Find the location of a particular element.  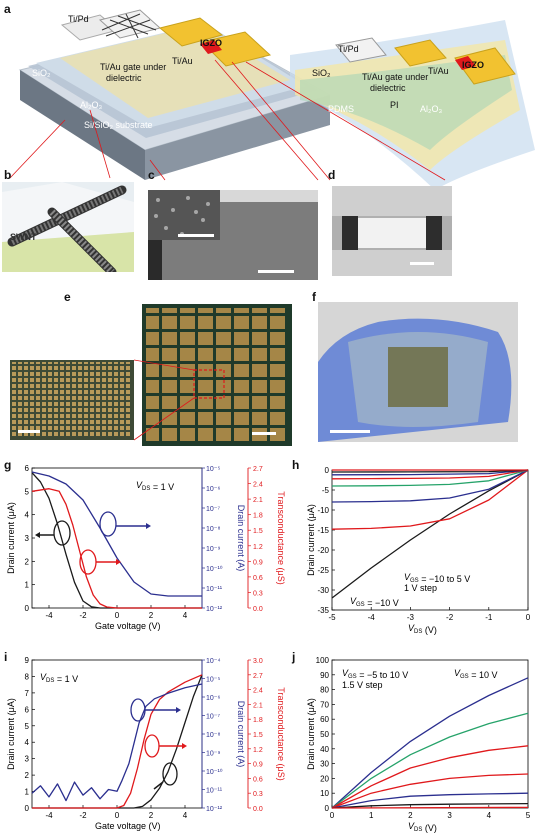

i-ytick-label: 2 is located at coordinates (27, 775).